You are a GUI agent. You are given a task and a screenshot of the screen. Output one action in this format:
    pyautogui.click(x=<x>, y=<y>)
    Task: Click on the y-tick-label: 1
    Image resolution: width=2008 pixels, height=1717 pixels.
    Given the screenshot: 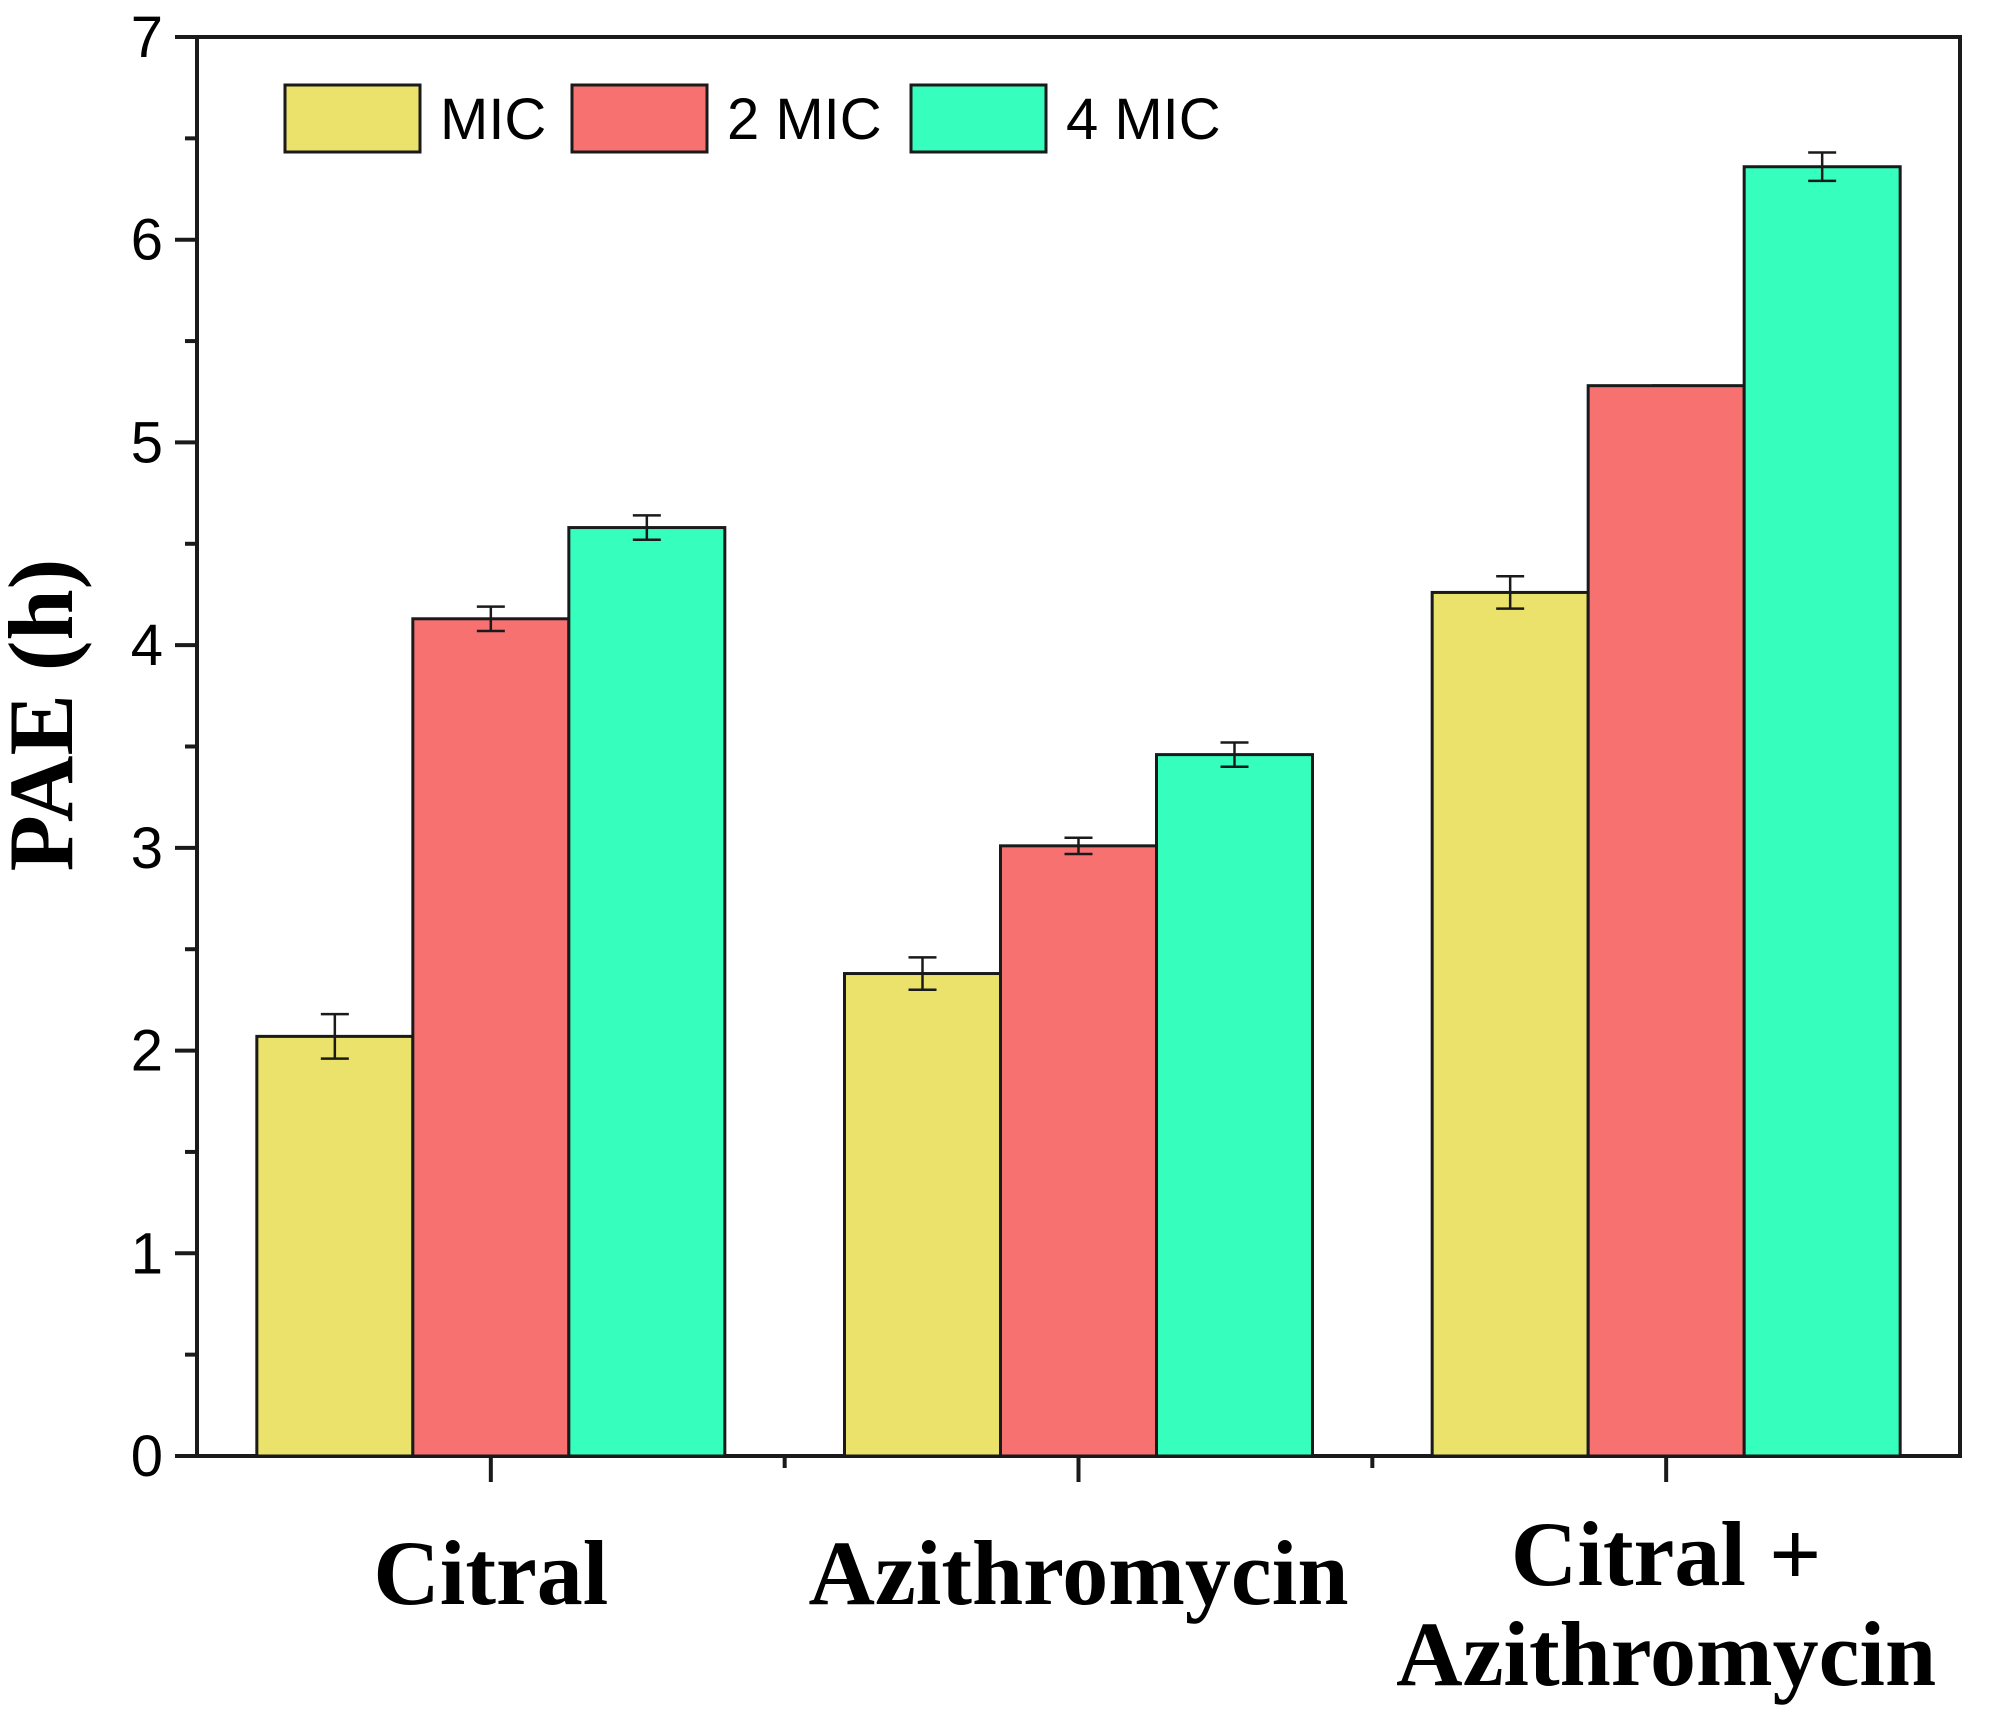 What is the action you would take?
    pyautogui.click(x=147, y=1253)
    